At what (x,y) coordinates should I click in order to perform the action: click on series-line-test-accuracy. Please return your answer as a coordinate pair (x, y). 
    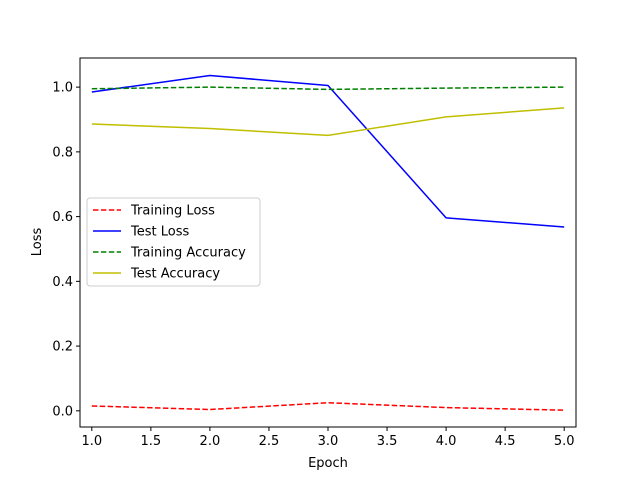
    Looking at the image, I should click on (328, 122).